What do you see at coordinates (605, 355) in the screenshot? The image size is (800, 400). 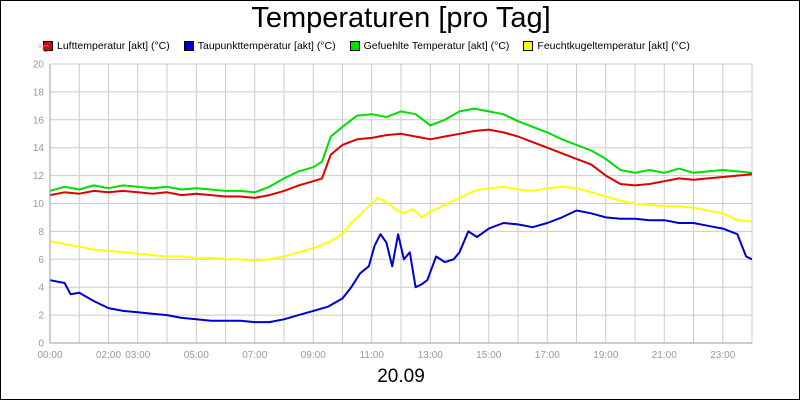 I see `x-tick-label: 19:00` at bounding box center [605, 355].